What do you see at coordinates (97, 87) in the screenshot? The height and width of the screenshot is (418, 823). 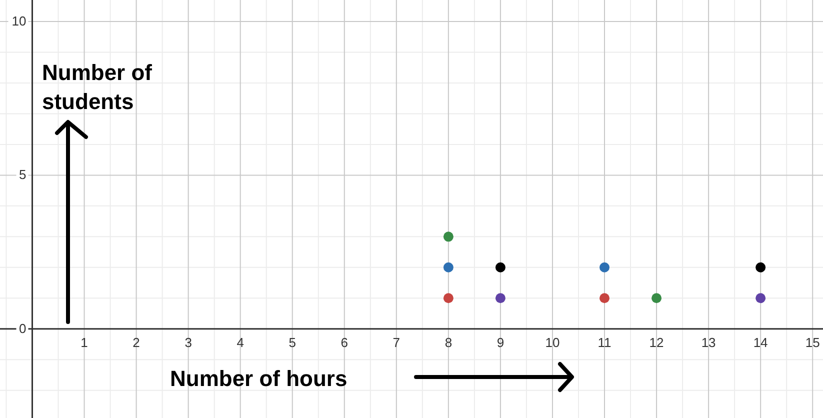 I see `y-axis-title: Number of students` at bounding box center [97, 87].